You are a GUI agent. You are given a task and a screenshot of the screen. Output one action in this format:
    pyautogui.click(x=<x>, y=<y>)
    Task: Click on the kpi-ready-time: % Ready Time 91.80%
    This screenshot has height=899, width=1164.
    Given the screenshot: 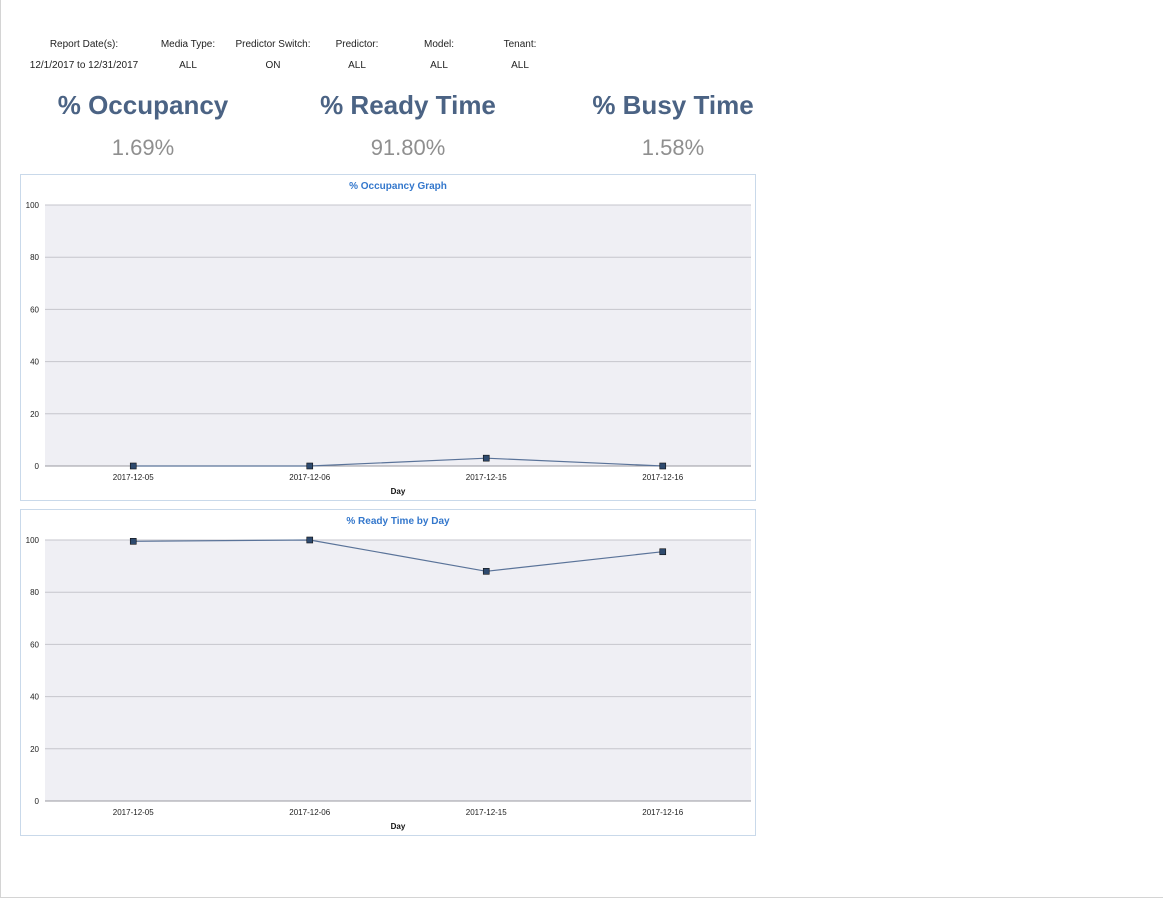 What is the action you would take?
    pyautogui.click(x=408, y=125)
    